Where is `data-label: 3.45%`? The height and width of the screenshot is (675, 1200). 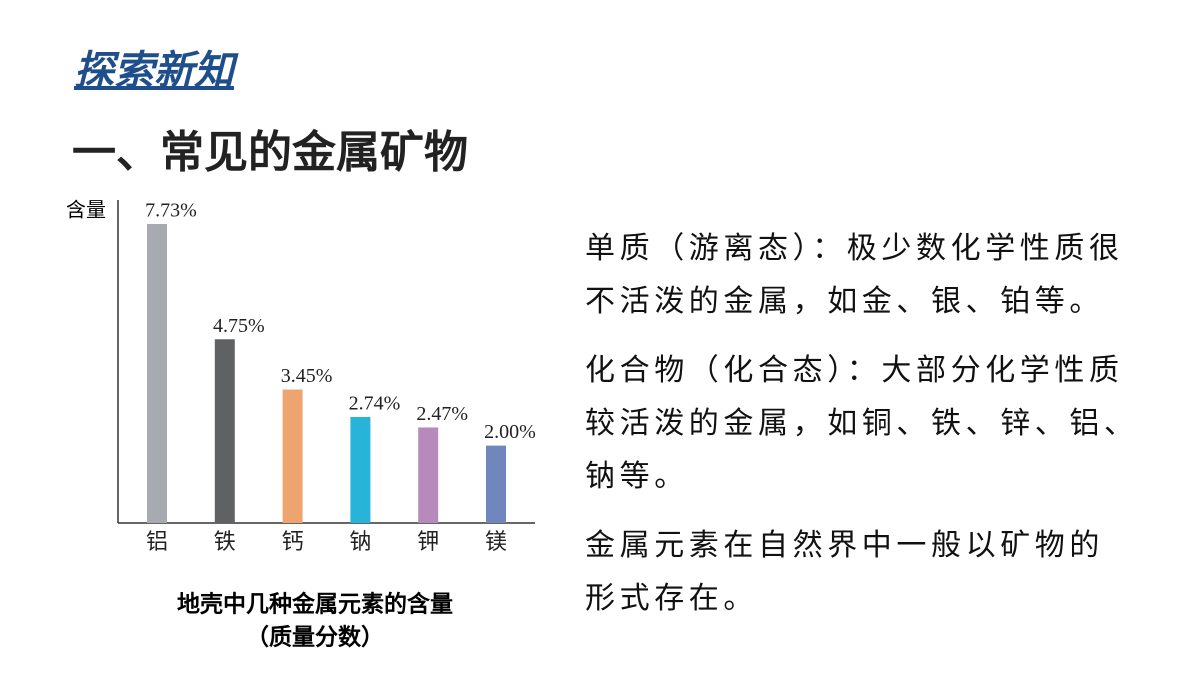 data-label: 3.45% is located at coordinates (307, 376).